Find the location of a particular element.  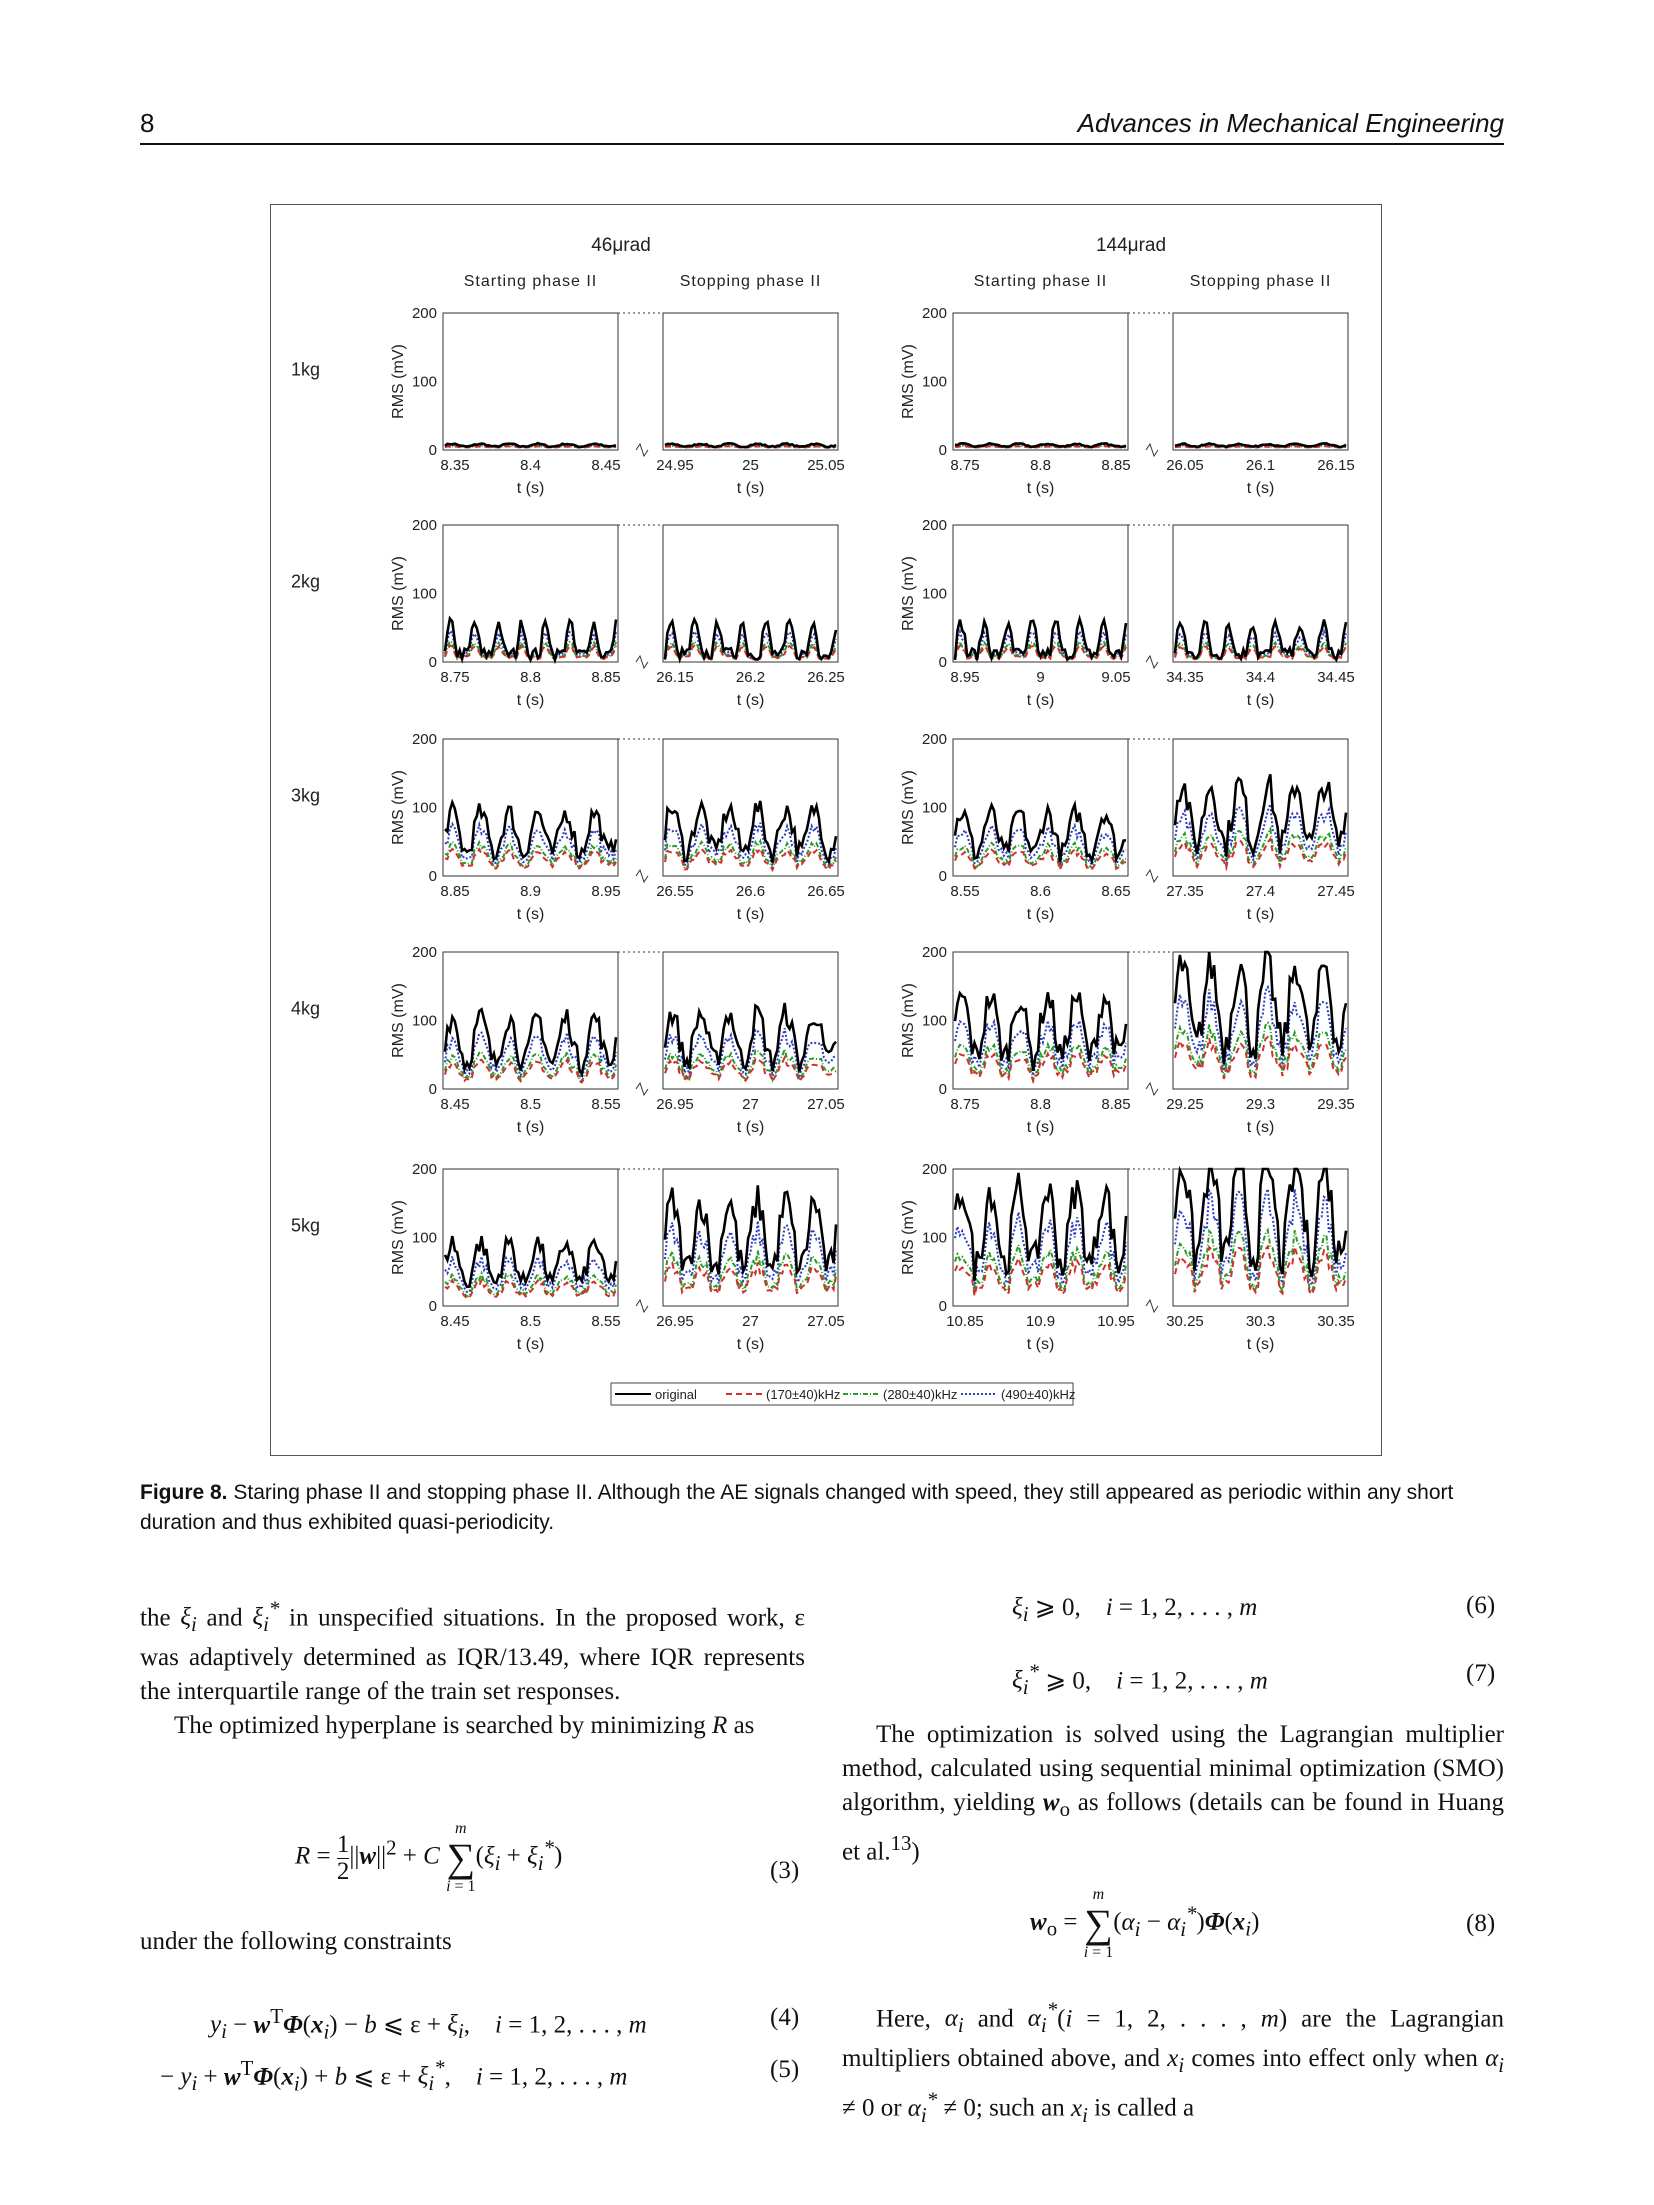

x-tick-label: 8.6 is located at coordinates (1040, 891).